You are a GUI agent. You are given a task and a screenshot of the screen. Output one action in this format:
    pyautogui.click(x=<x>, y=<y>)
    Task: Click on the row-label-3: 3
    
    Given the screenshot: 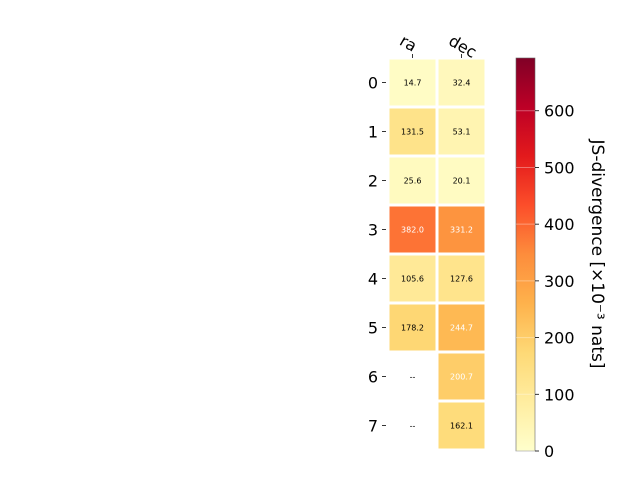 What is the action you would take?
    pyautogui.click(x=373, y=230)
    